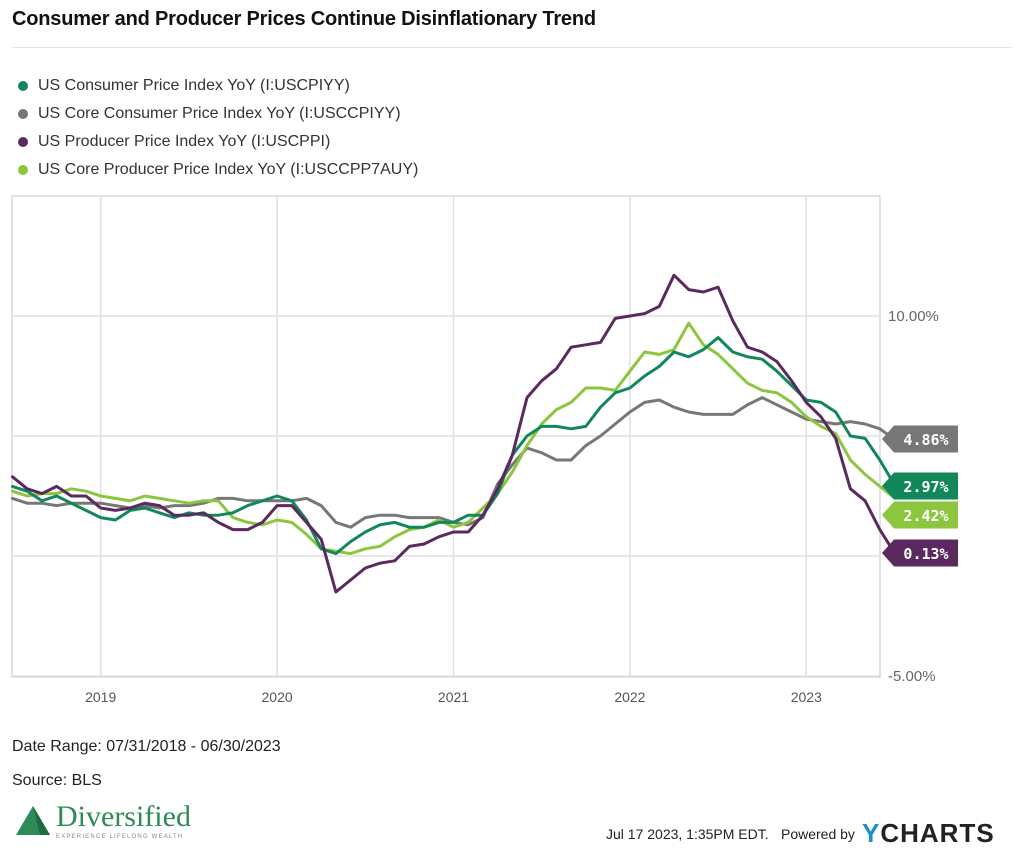  I want to click on ycharts-logo: YCHARTS, so click(928, 833).